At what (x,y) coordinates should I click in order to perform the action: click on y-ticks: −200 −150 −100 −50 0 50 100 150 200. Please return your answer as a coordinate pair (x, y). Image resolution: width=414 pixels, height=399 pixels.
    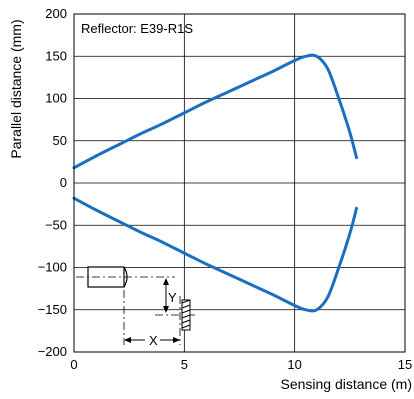
    Looking at the image, I should click on (52, 182).